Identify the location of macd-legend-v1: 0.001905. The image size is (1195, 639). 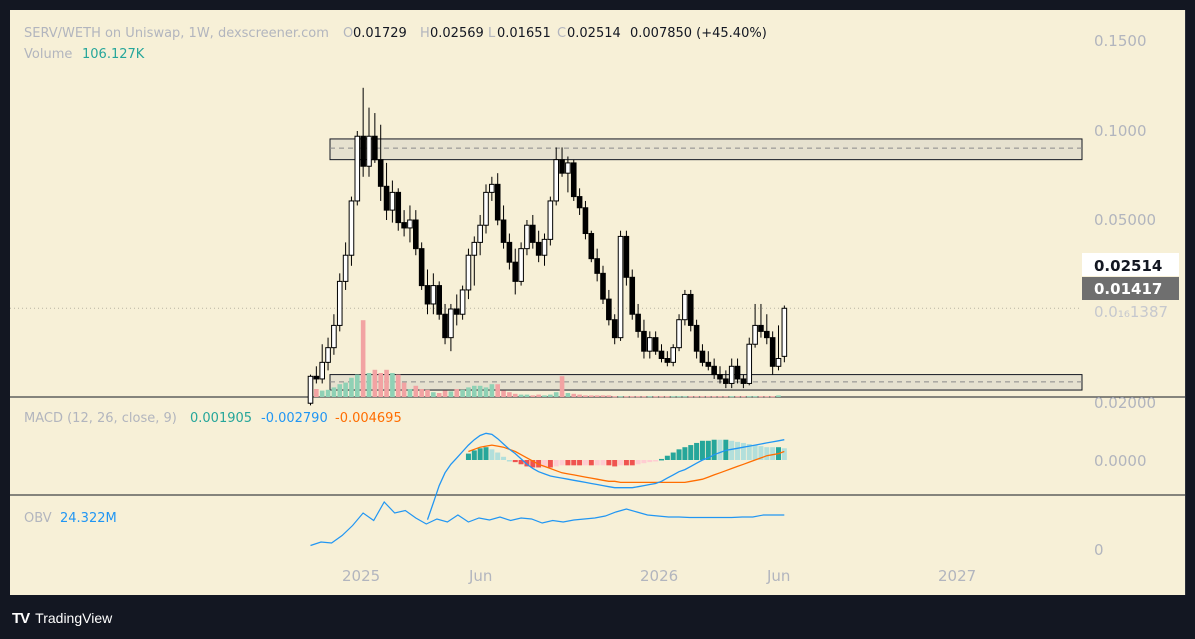
(221, 418).